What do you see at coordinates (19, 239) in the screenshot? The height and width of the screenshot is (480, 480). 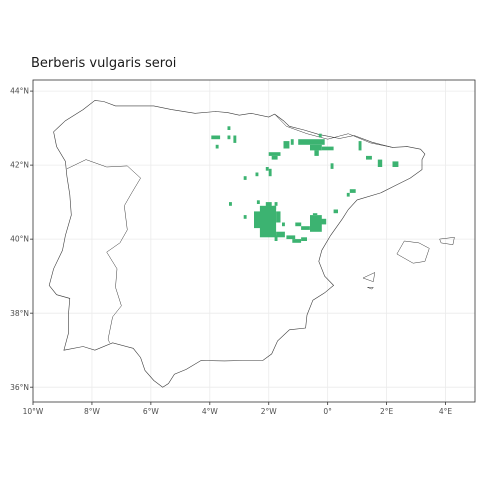 I see `y-tick-label: 40°N` at bounding box center [19, 239].